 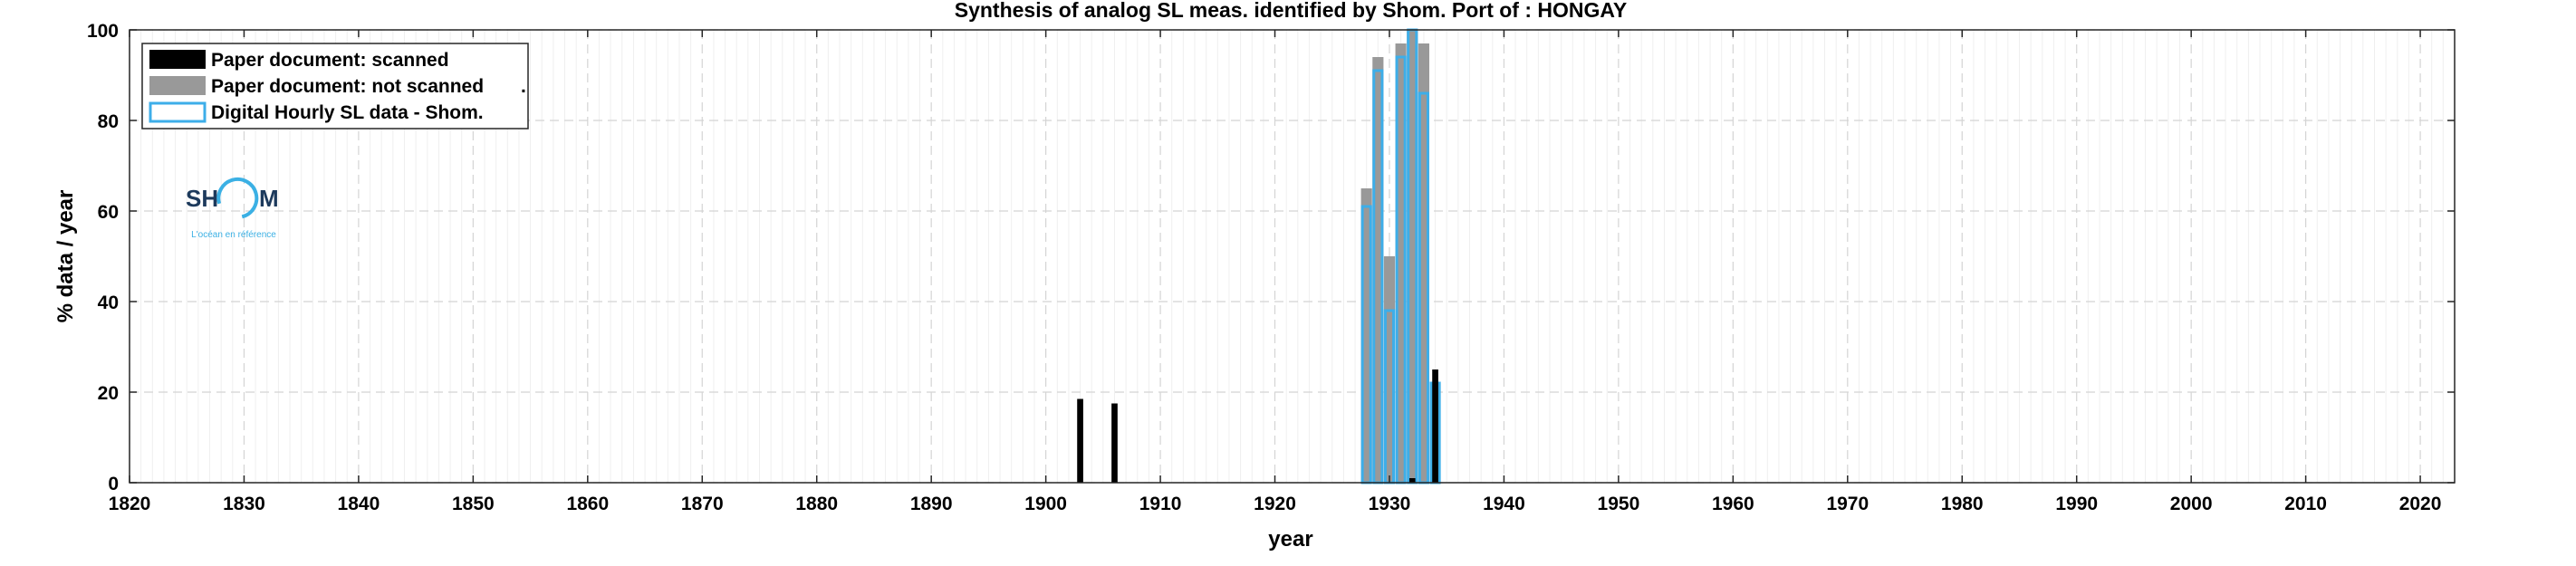 I want to click on x-tick-label: 2000, so click(x=2191, y=504).